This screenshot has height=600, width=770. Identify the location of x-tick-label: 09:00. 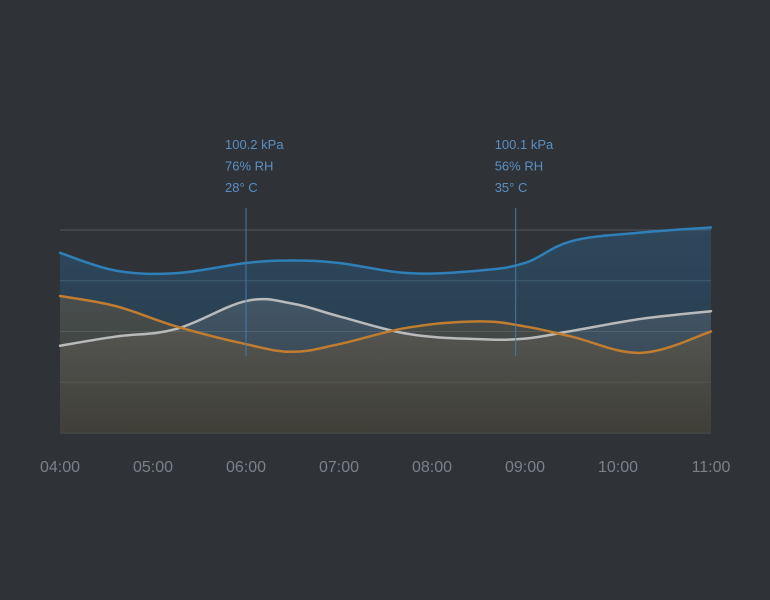
(525, 467).